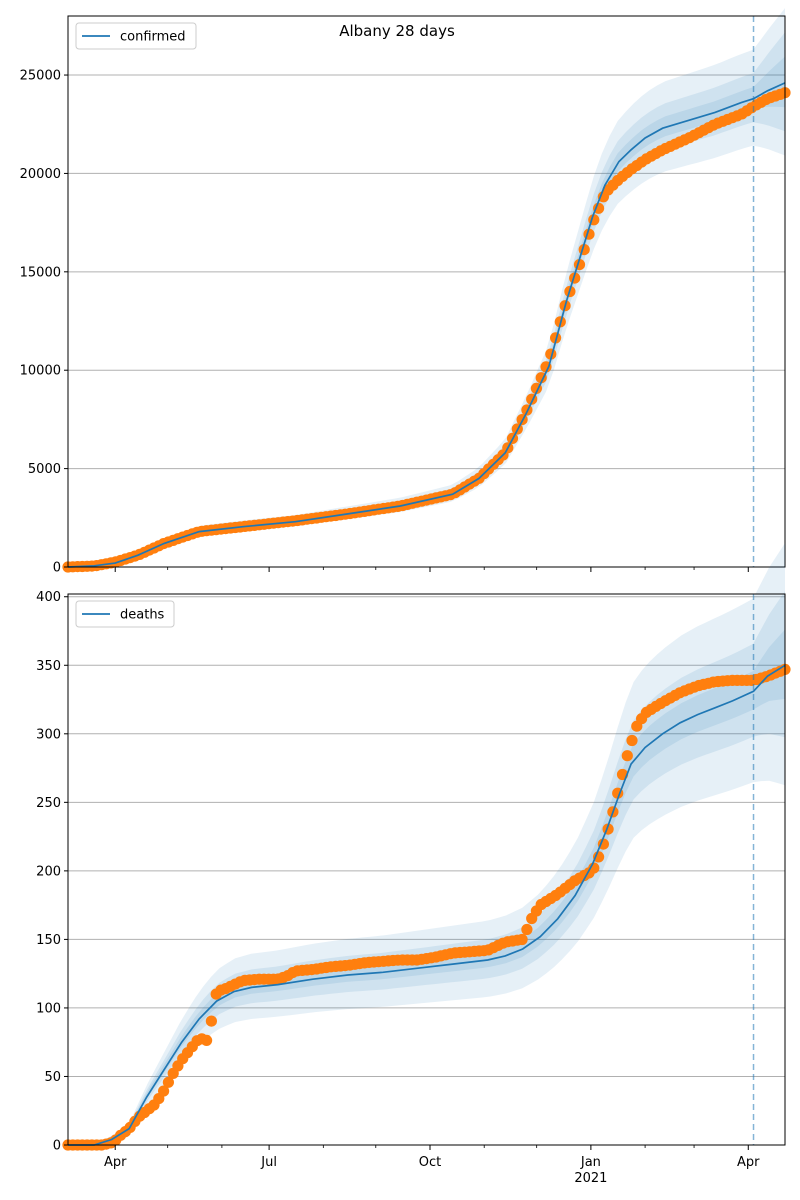 The width and height of the screenshot is (800, 1200). What do you see at coordinates (48, 1008) in the screenshot?
I see `y-tick-label: 100` at bounding box center [48, 1008].